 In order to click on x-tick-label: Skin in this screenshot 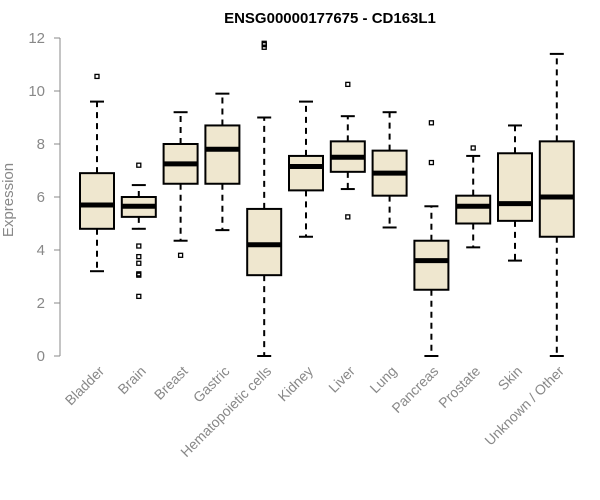, I will do `click(510, 378)`.